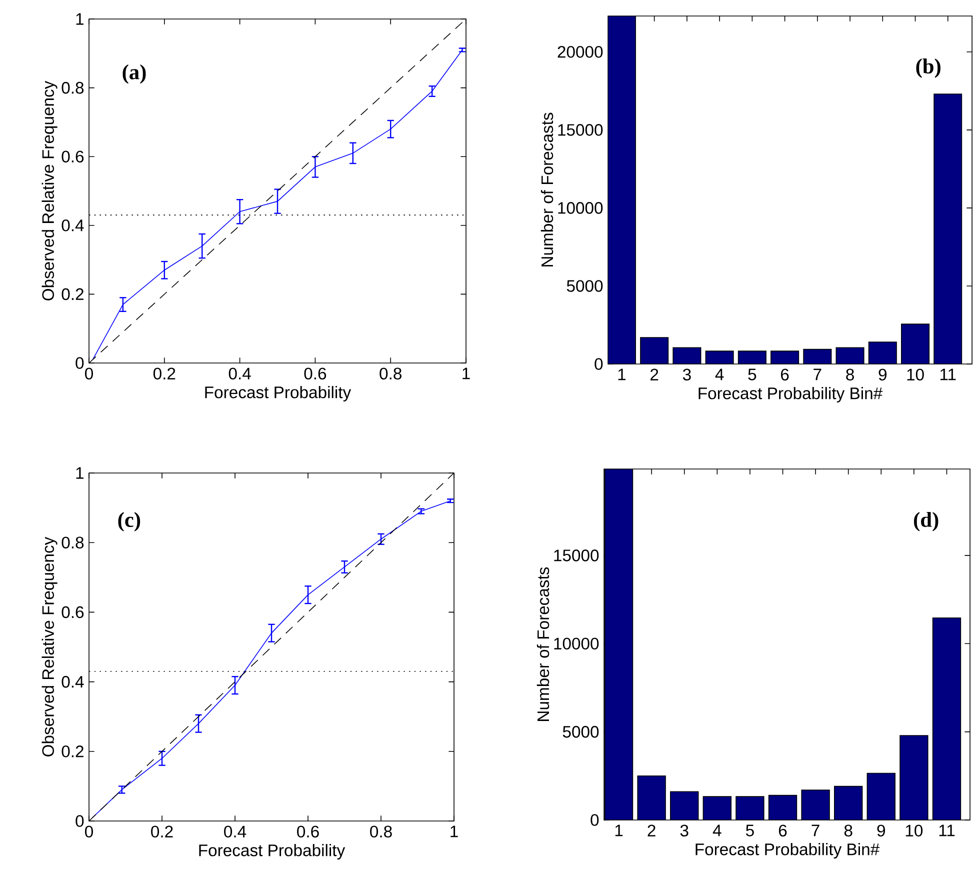 This screenshot has height=888, width=973. I want to click on annotation: (d), so click(926, 522).